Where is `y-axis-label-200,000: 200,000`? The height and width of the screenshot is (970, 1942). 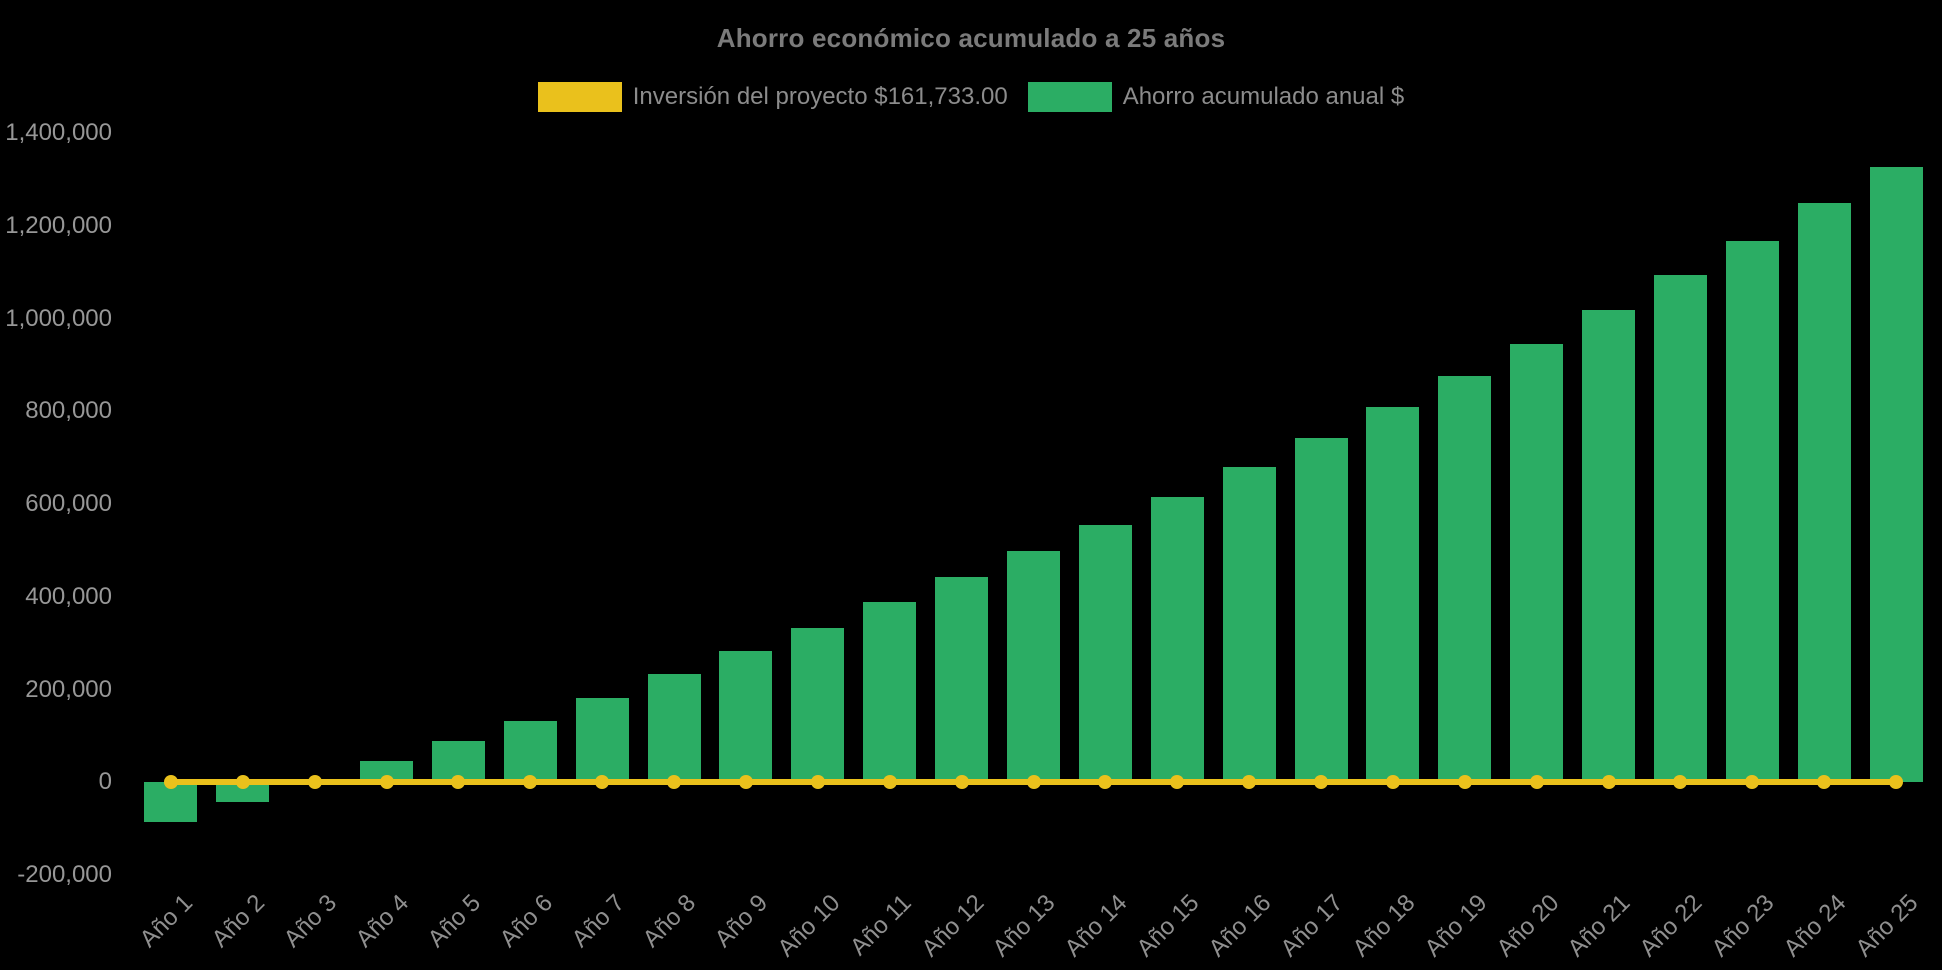
y-axis-label-200,000: 200,000 is located at coordinates (68, 689).